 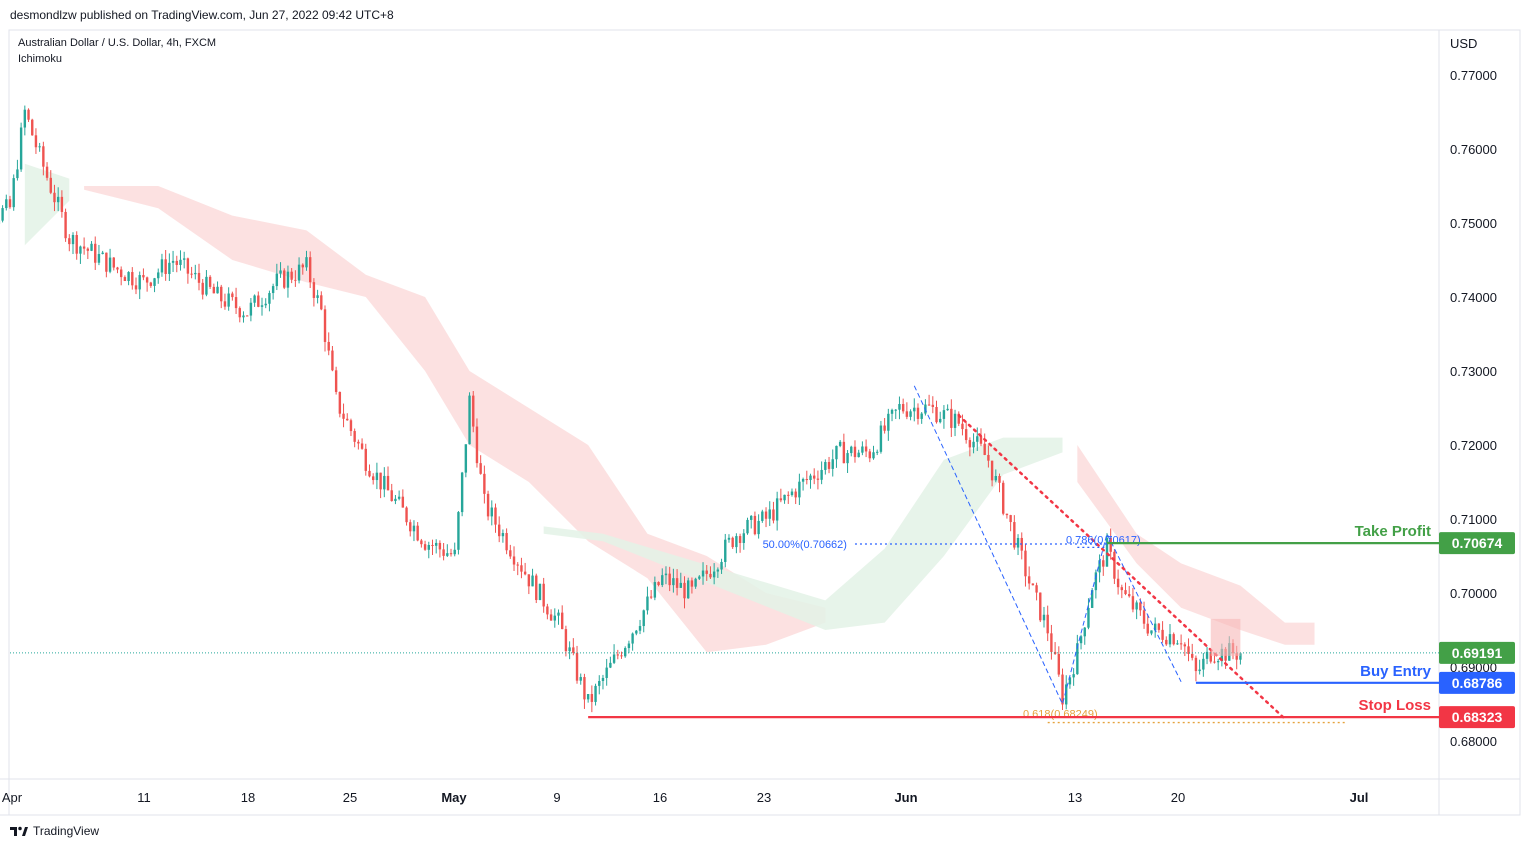 What do you see at coordinates (1225, 637) in the screenshot?
I see `highlight-zone` at bounding box center [1225, 637].